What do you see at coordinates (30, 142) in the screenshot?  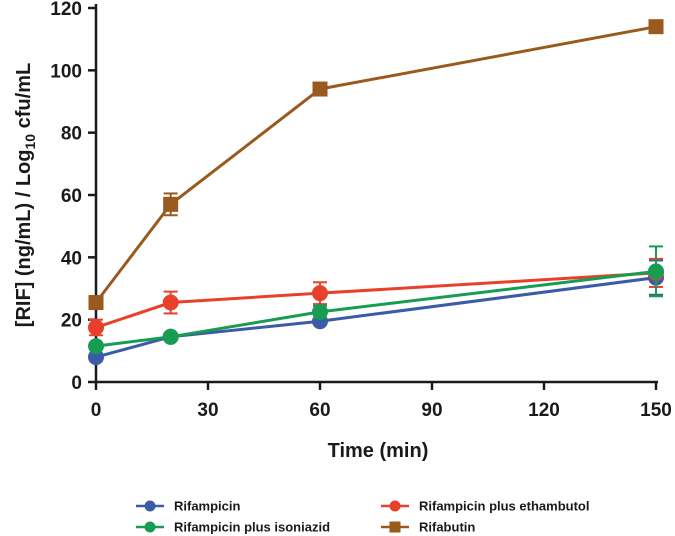 I see `y-axis-title-subscript: 10` at bounding box center [30, 142].